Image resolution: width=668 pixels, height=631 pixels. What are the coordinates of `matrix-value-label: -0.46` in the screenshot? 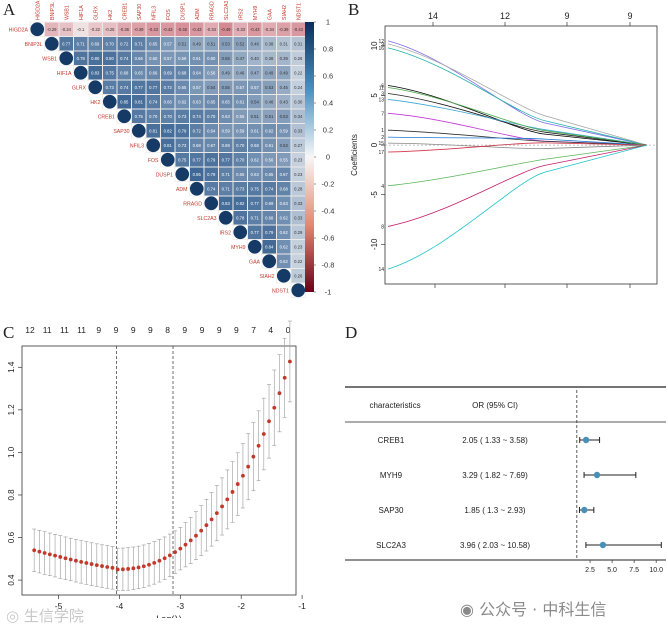 It's located at (182, 29).